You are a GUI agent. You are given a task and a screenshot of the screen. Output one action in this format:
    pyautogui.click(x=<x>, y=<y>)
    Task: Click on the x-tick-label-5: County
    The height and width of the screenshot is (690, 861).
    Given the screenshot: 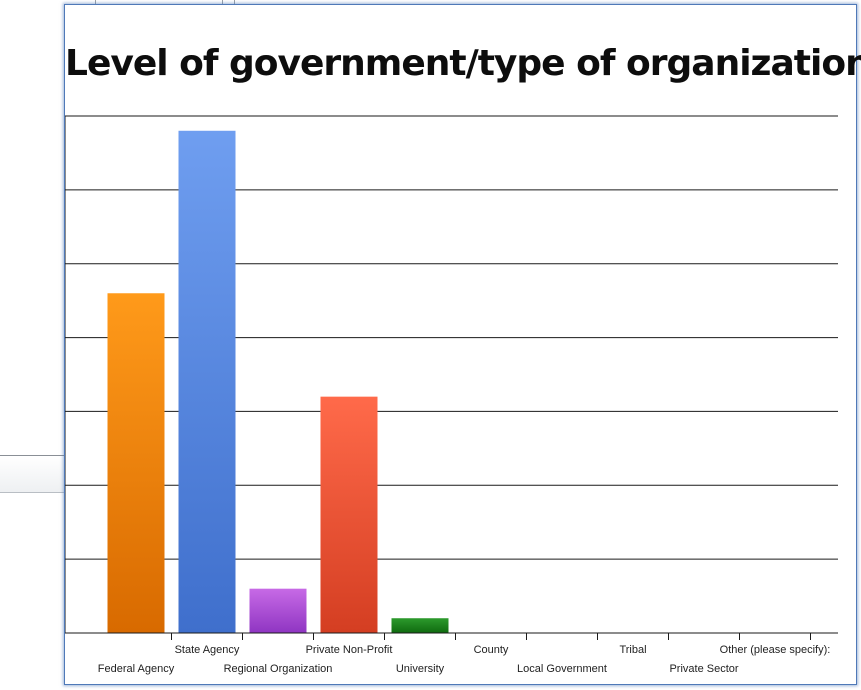 What is the action you would take?
    pyautogui.click(x=491, y=650)
    